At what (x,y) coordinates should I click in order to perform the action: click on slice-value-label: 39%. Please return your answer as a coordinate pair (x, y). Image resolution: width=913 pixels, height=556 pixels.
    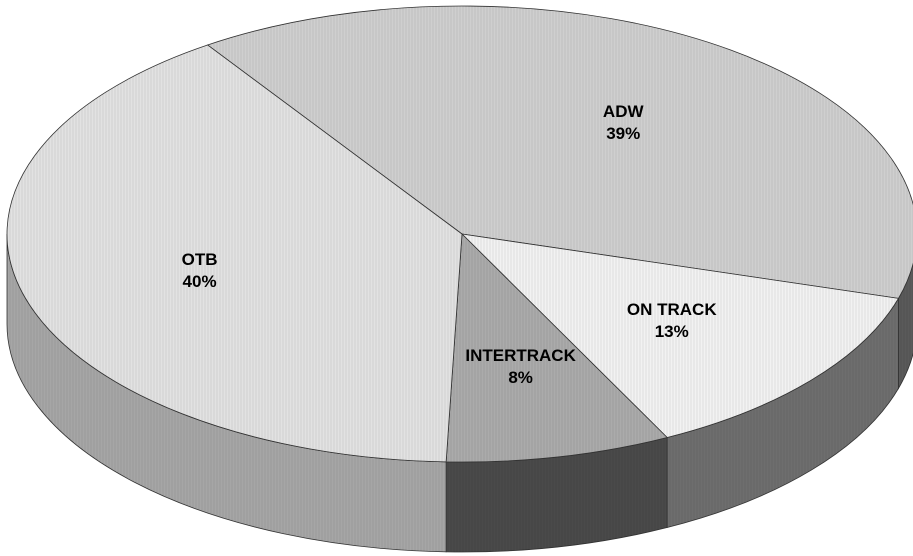
    Looking at the image, I should click on (623, 133).